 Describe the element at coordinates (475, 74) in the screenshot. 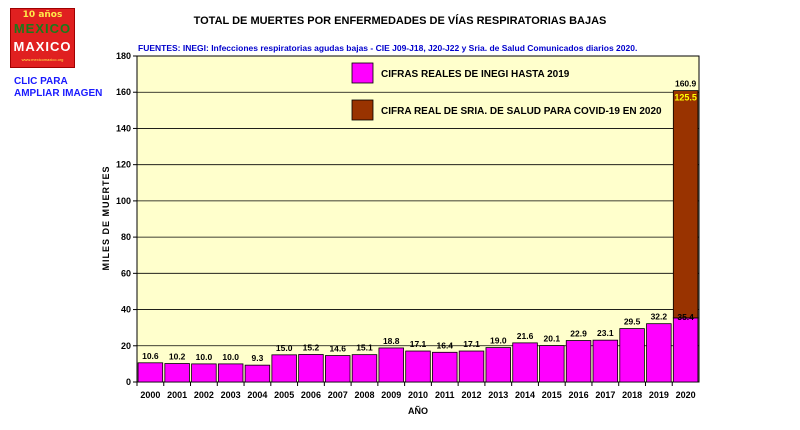

I see `legend-label-1: CIFRAS REALES DE INEGI HASTA 2019` at that location.